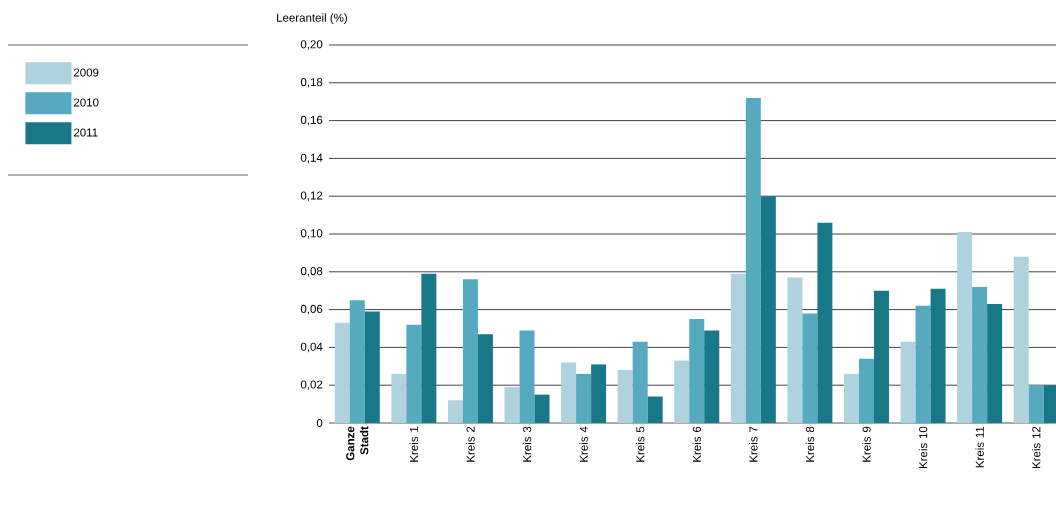 The image size is (1056, 505). What do you see at coordinates (640, 444) in the screenshot?
I see `x-tick-label: Kreis 5` at bounding box center [640, 444].